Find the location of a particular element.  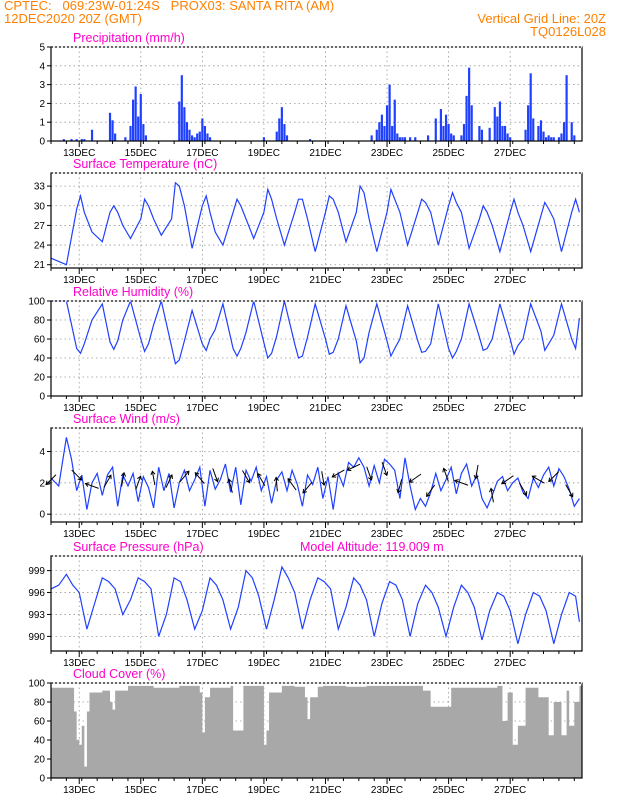

wind-xtick-label: 27DEC is located at coordinates (510, 534).